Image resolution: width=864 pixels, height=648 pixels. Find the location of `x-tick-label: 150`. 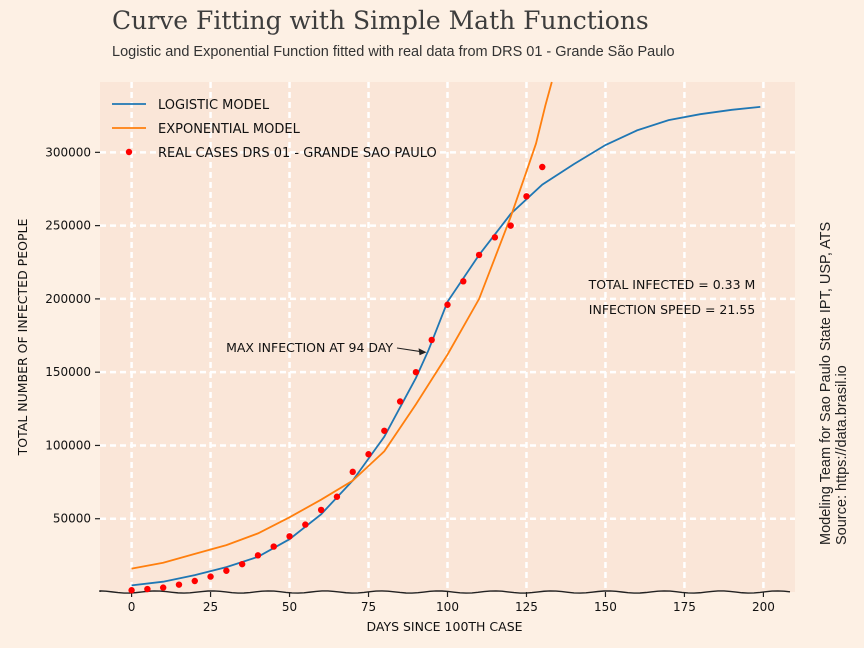

x-tick-label: 150 is located at coordinates (605, 607).